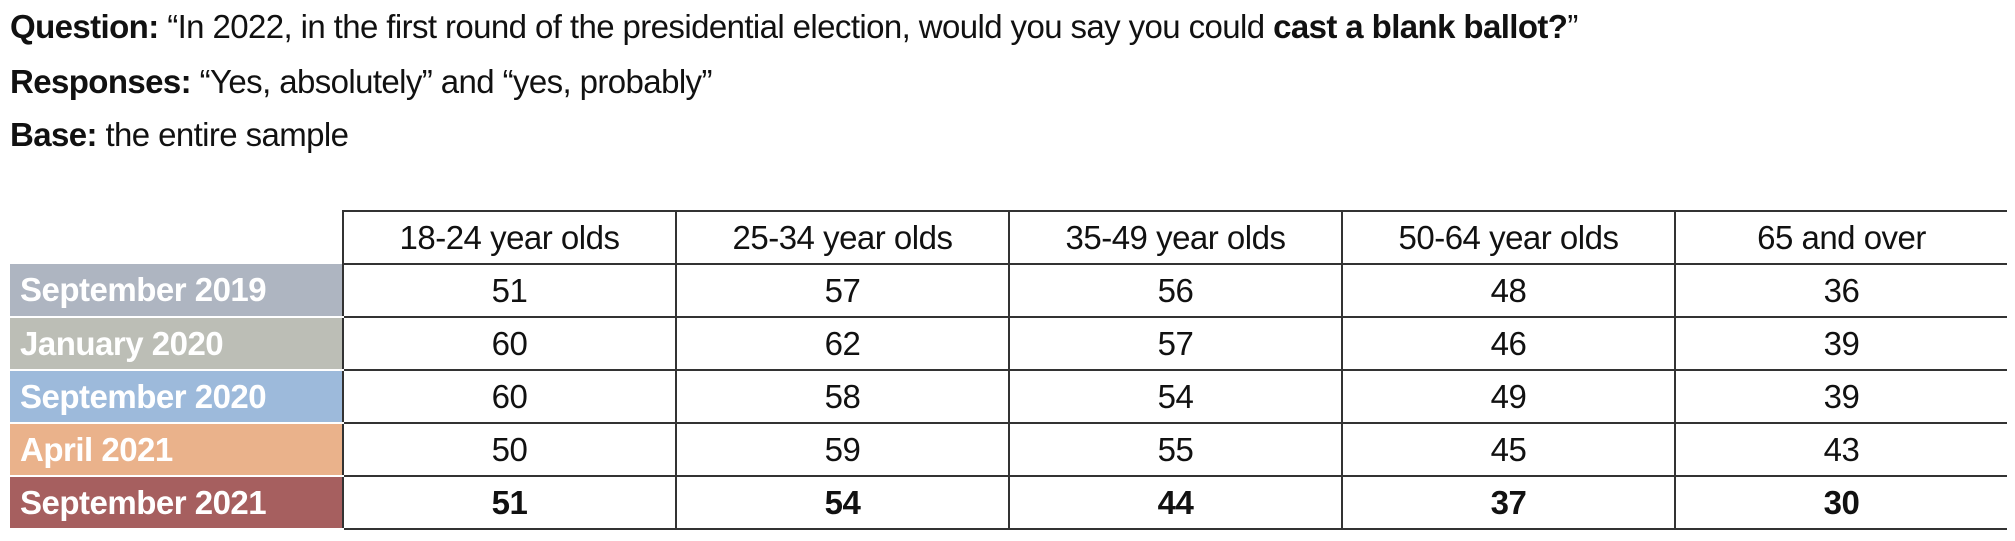  Describe the element at coordinates (1420, 26) in the screenshot. I see `question-bold: cast a blank ballot?` at that location.